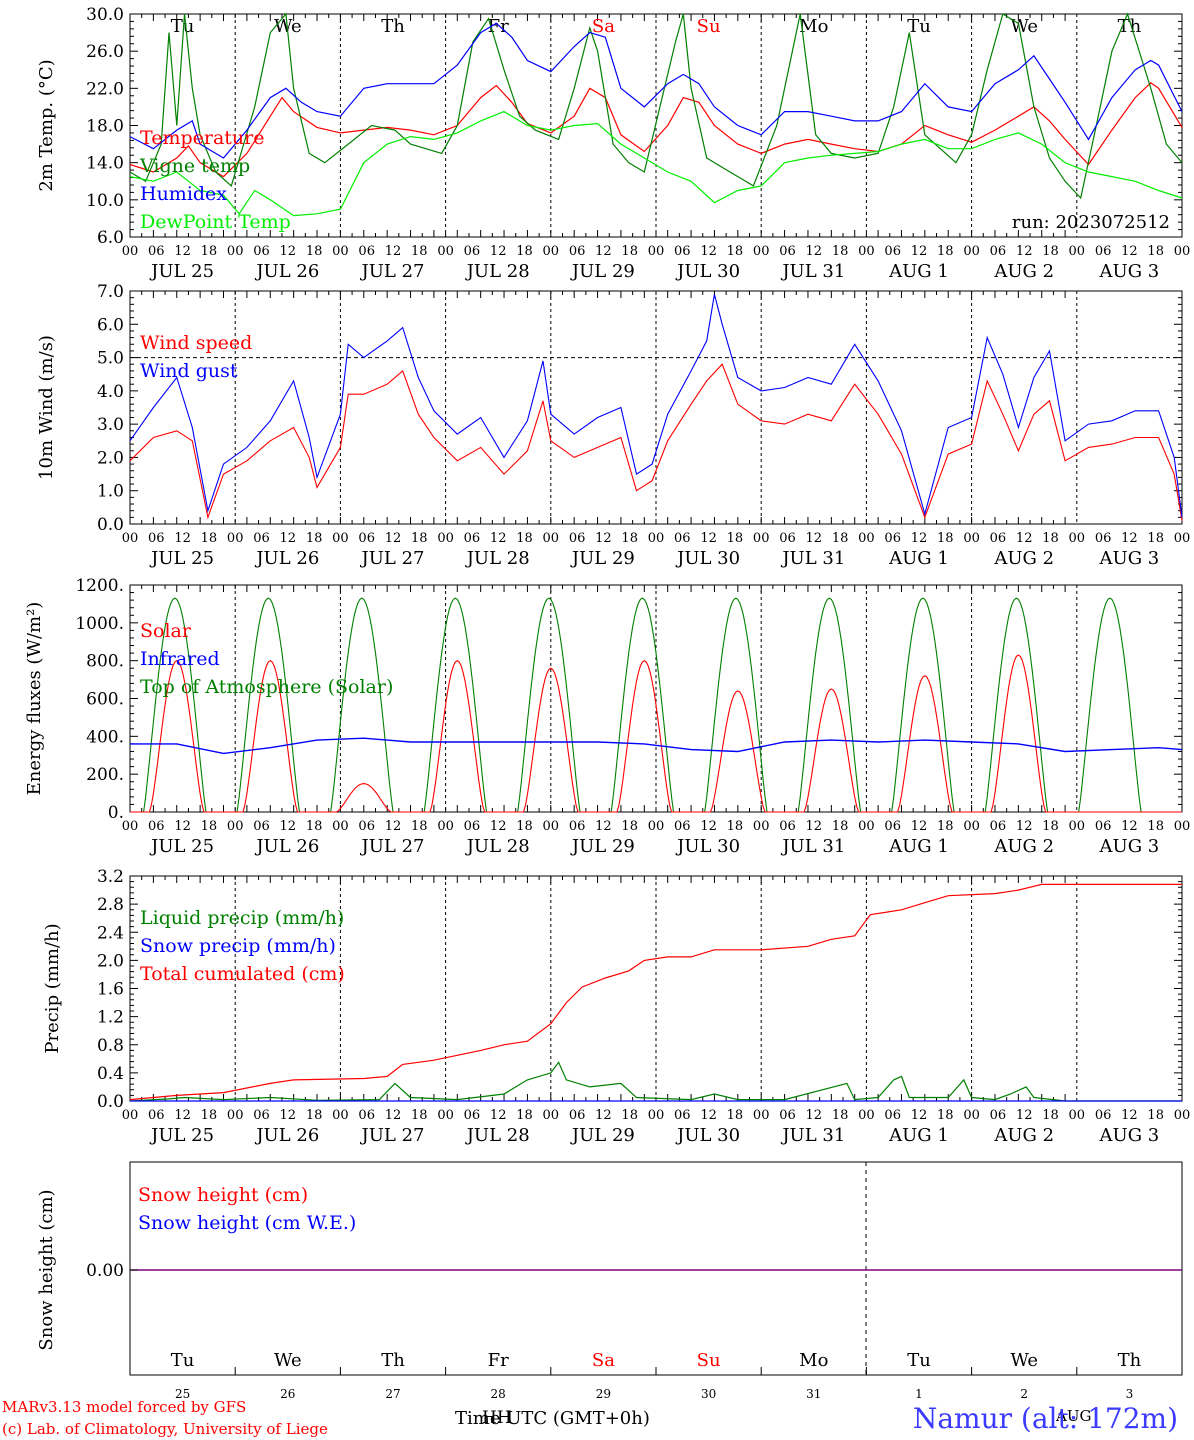  I want to click on legend-entry: DewPoint Temp, so click(215, 222).